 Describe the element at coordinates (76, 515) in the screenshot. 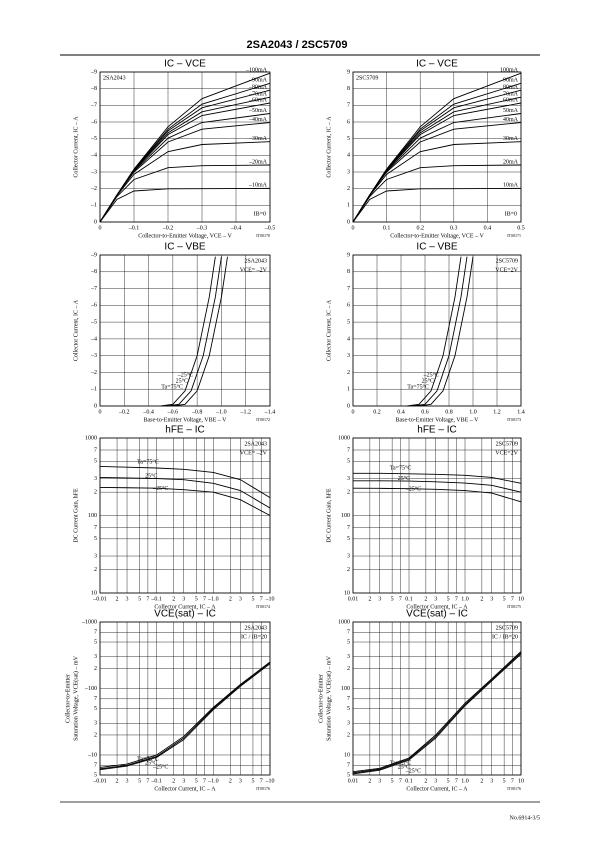

I see `y-axis-label: DC Current Gain, hFE` at that location.